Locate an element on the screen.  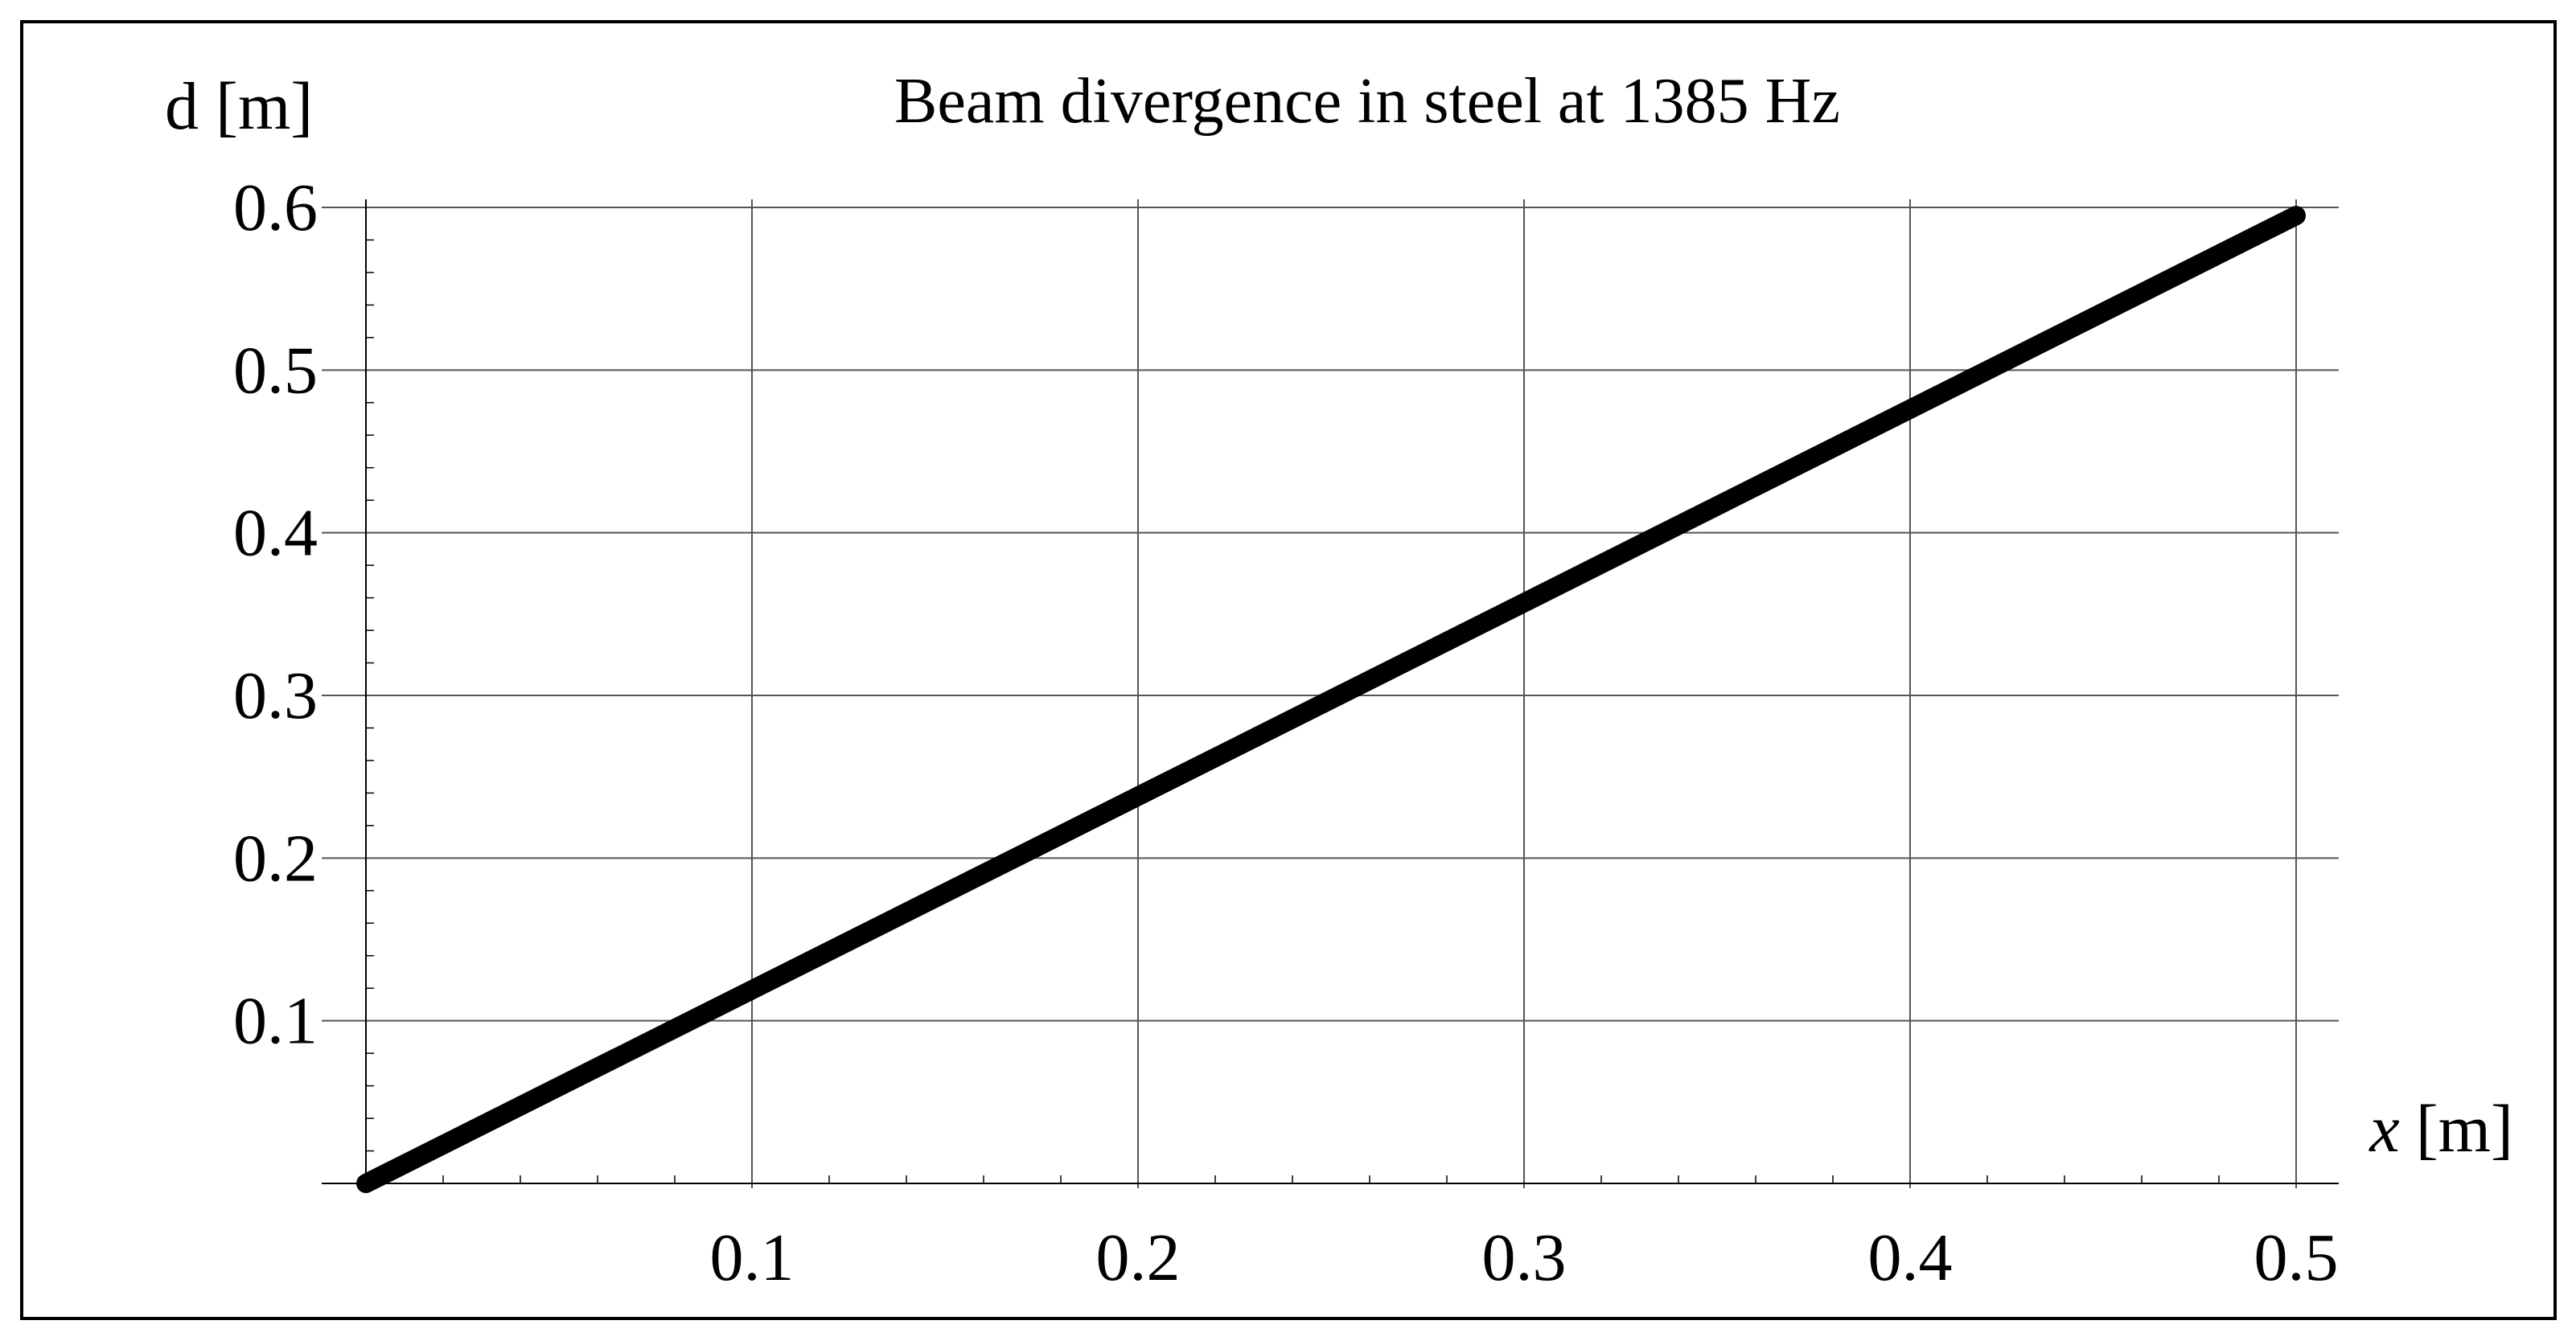
x-axis-label: x [m] is located at coordinates (2440, 1129).